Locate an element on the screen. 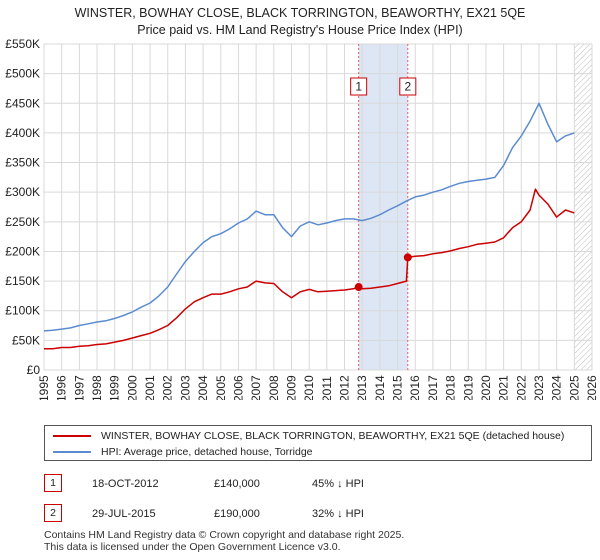  x-tick-label: 2012 is located at coordinates (345, 387).